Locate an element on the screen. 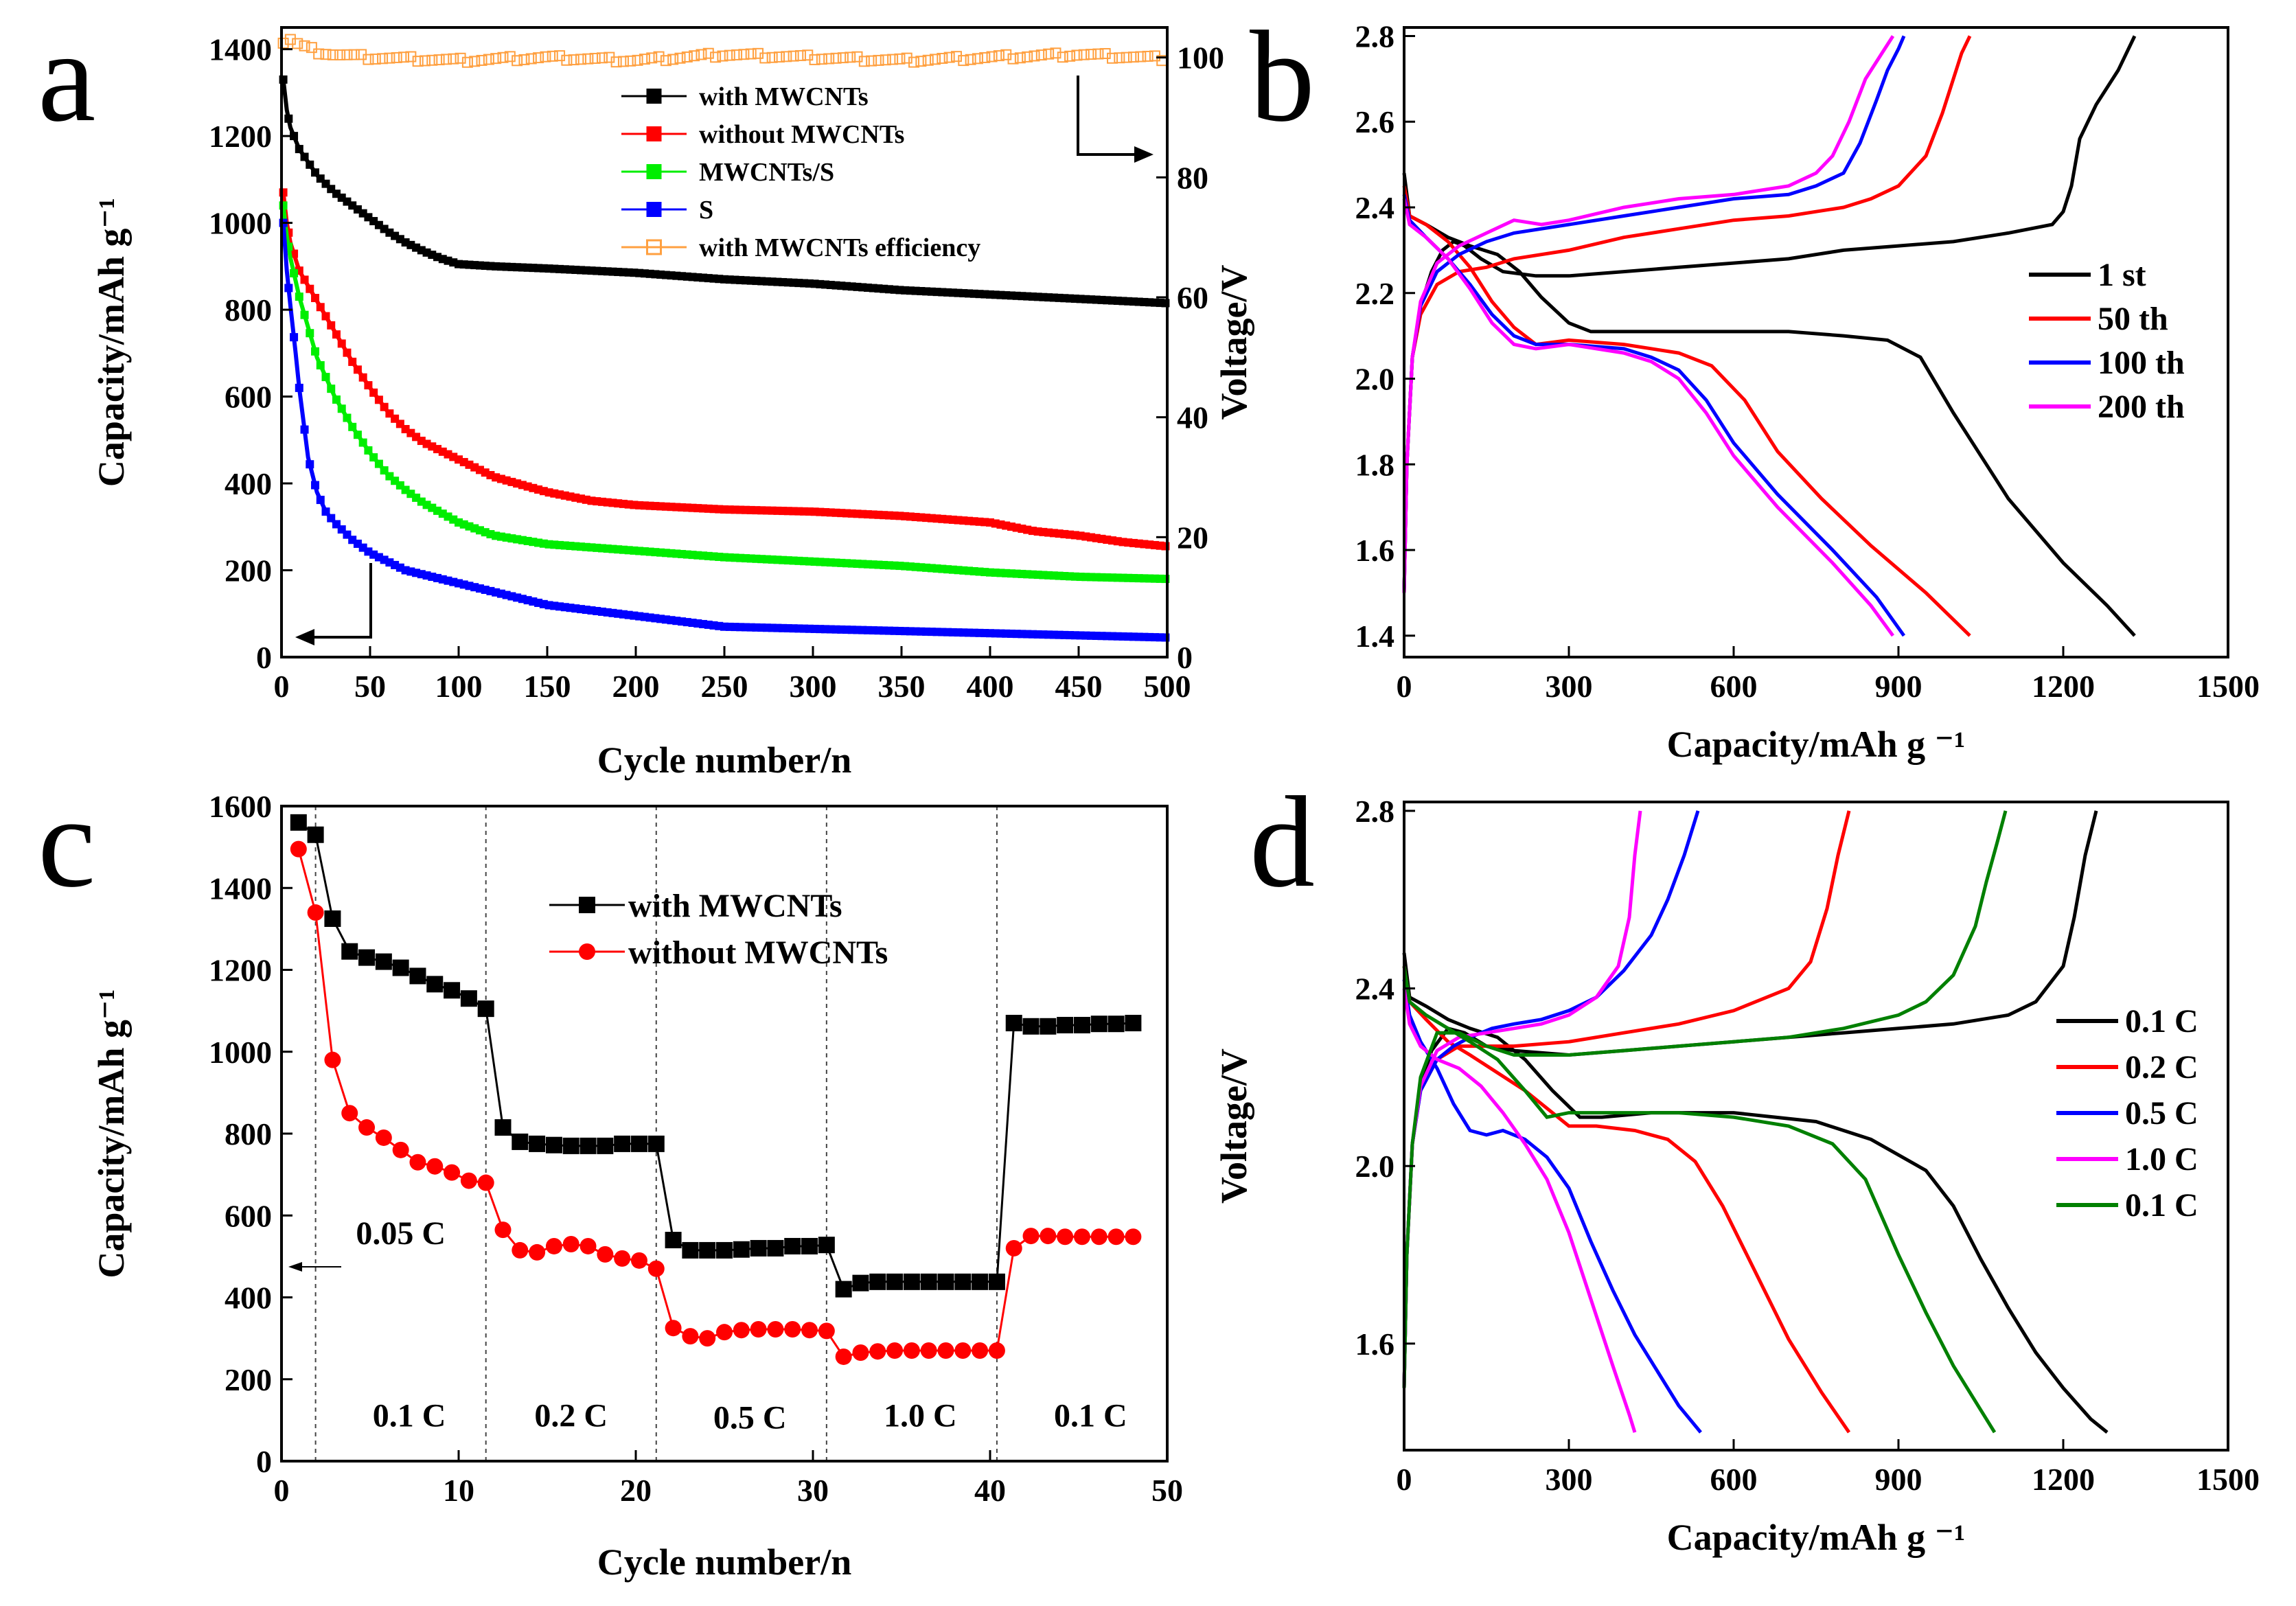  panel-b-ytick-label: 2.4 is located at coordinates (1375, 207).